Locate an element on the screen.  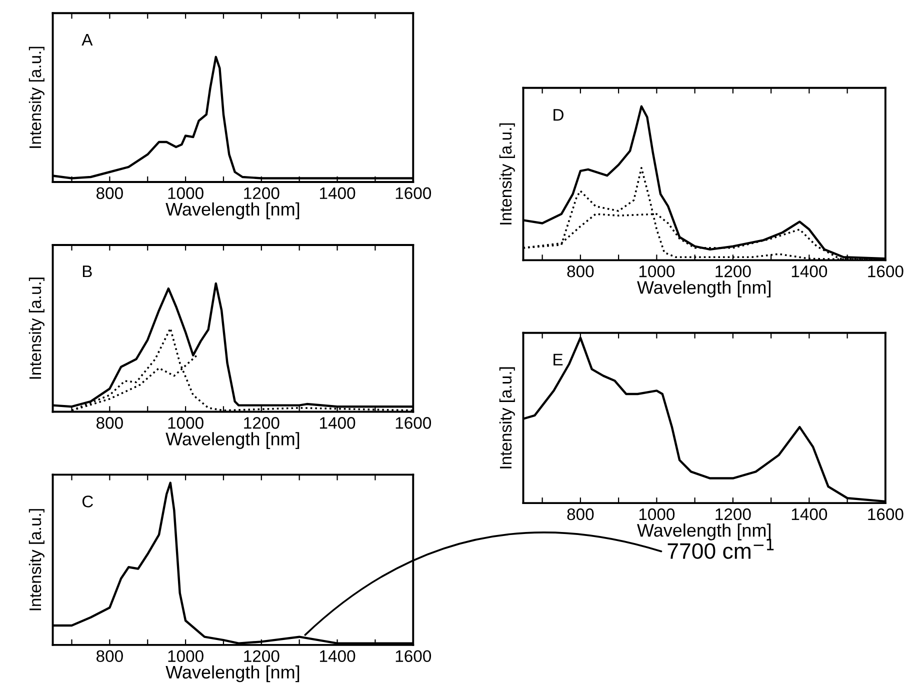
annotation: E is located at coordinates (558, 360).